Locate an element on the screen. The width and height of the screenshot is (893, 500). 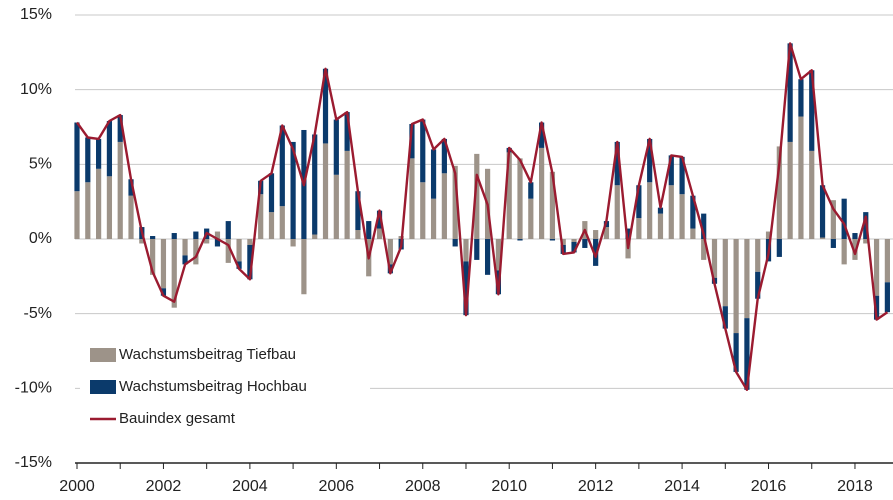
x-tick-label: 2002 is located at coordinates (164, 486).